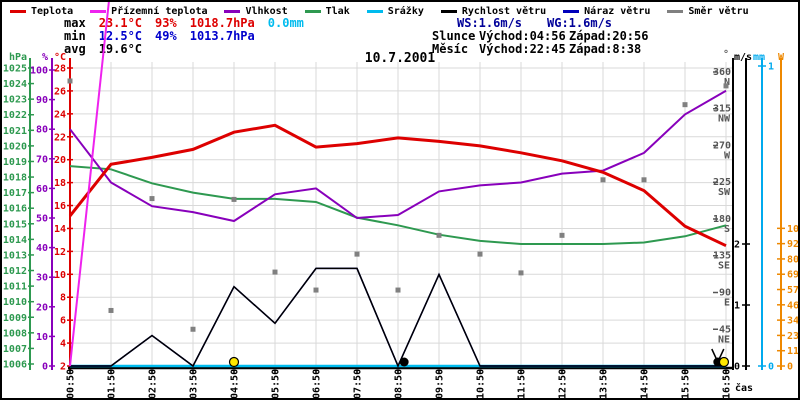 Image resolution: width=800 pixels, height=400 pixels. What do you see at coordinates (15, 131) in the screenshot?
I see `svg-text: 1021` at bounding box center [15, 131].